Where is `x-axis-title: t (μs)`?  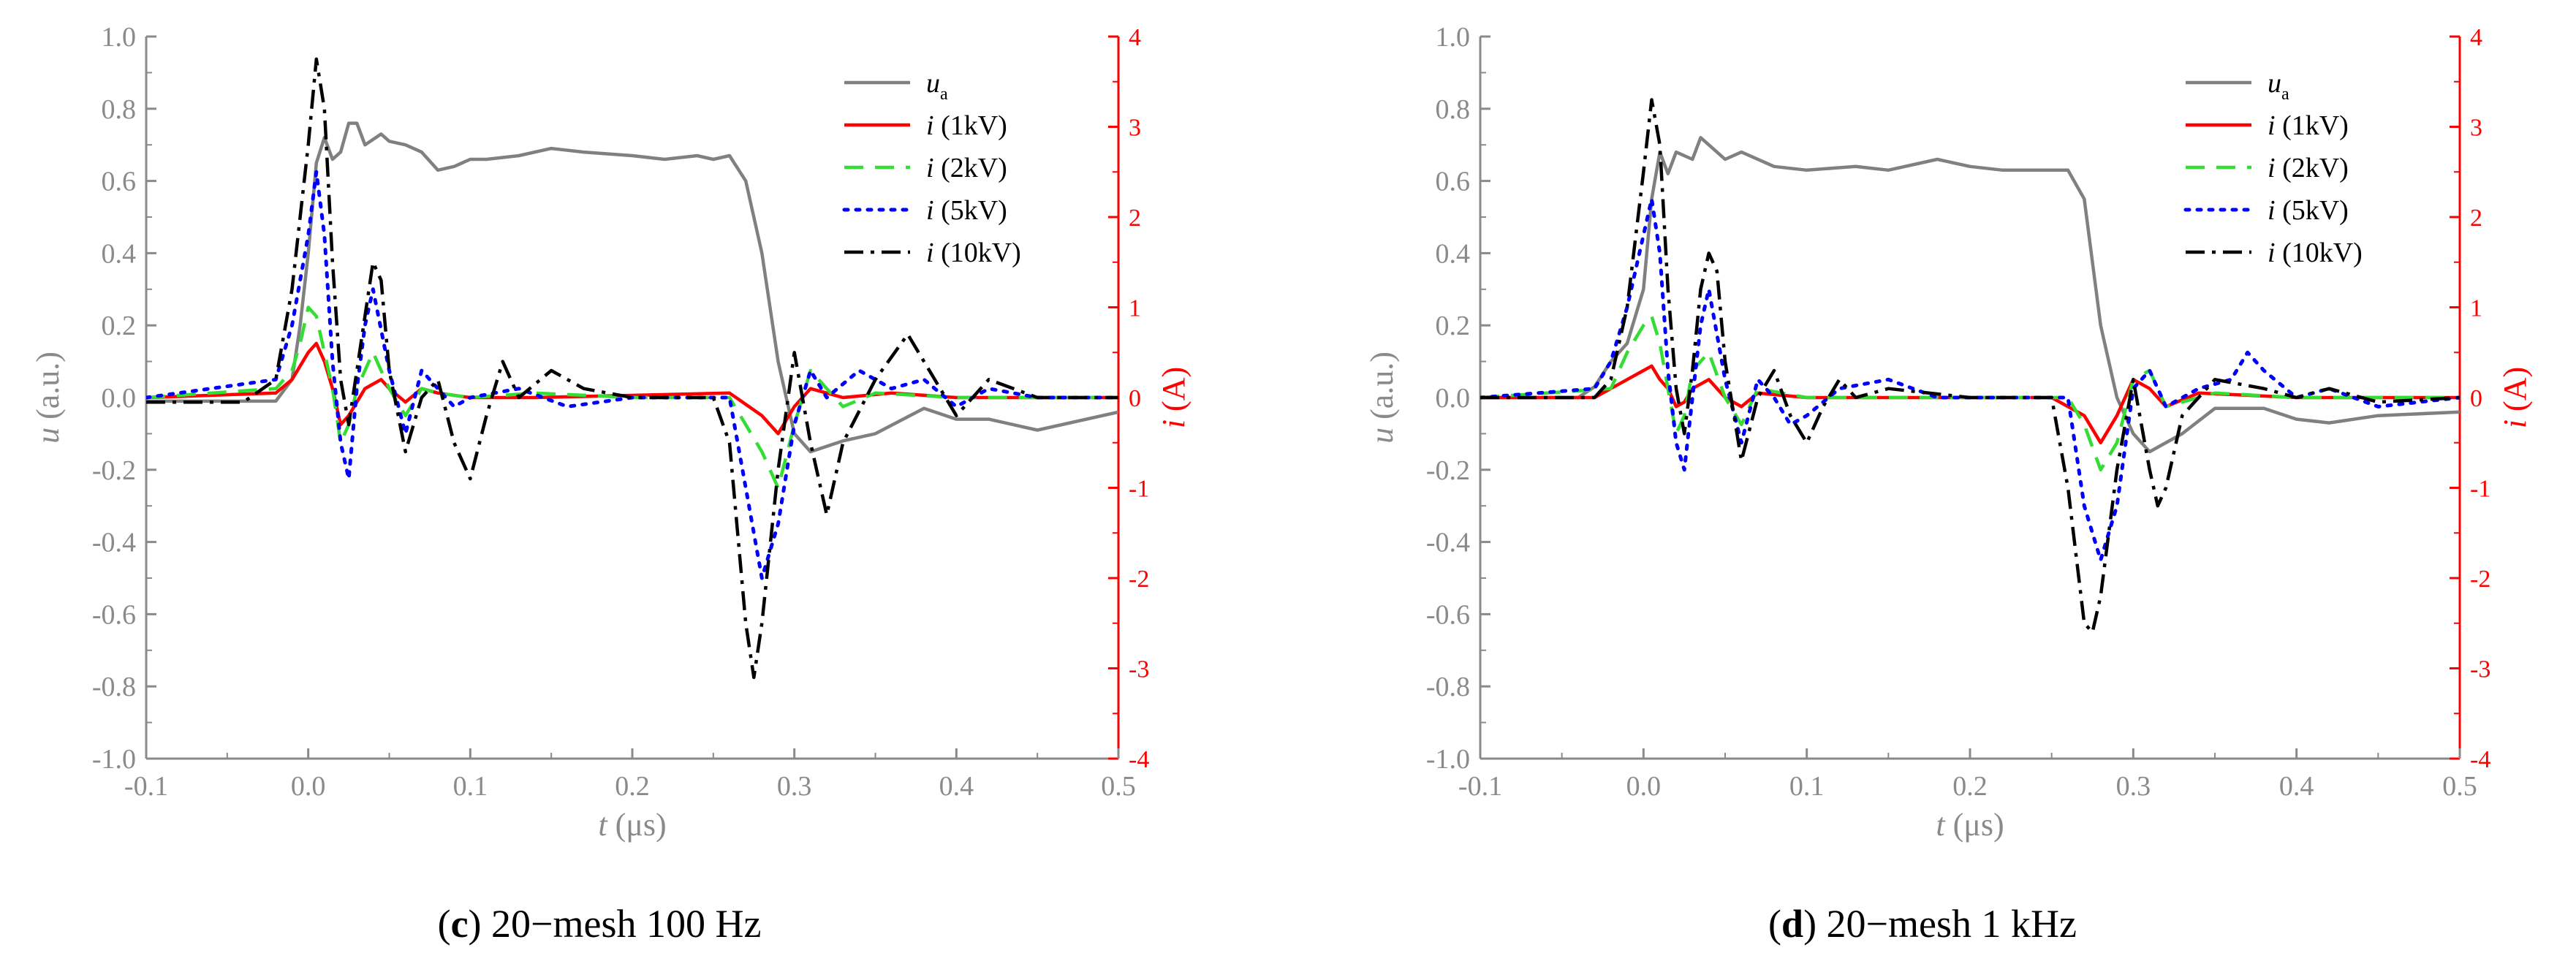 x-axis-title: t (μs) is located at coordinates (632, 825).